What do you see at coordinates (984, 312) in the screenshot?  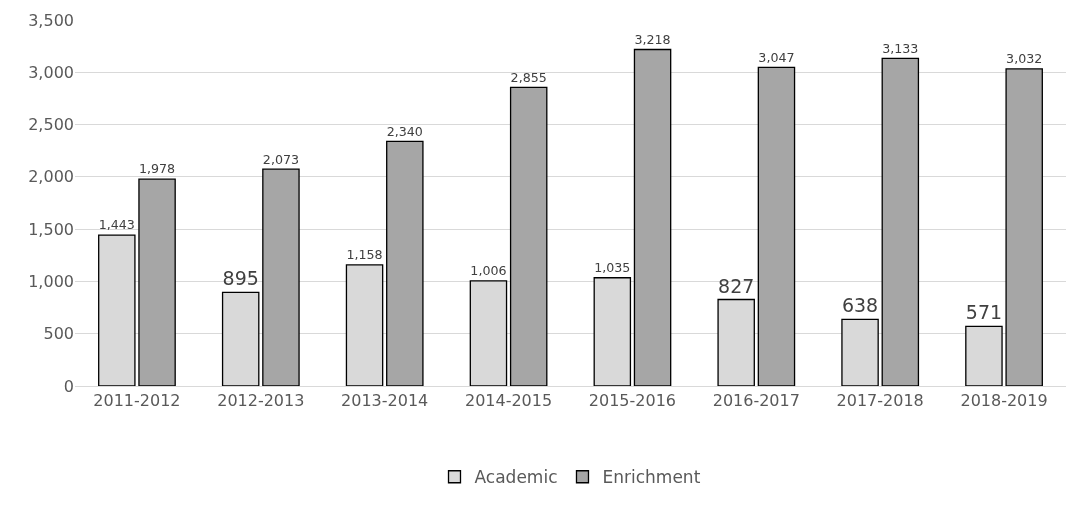 I see `data-label: 571` at bounding box center [984, 312].